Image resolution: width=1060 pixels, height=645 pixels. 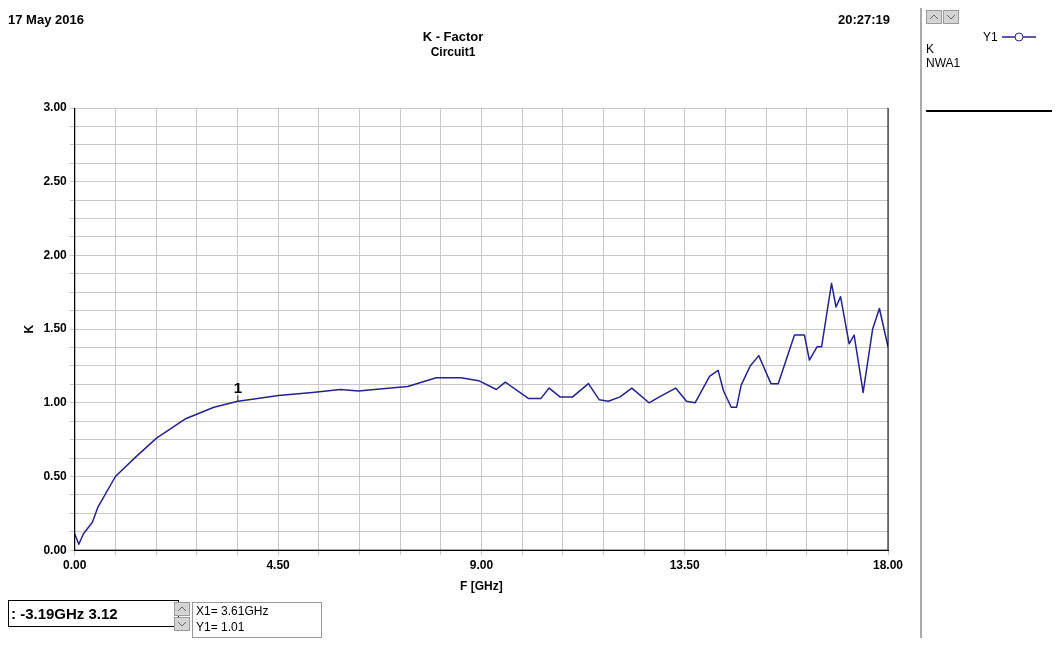 I want to click on chart-title: K - Factor, so click(x=453, y=37).